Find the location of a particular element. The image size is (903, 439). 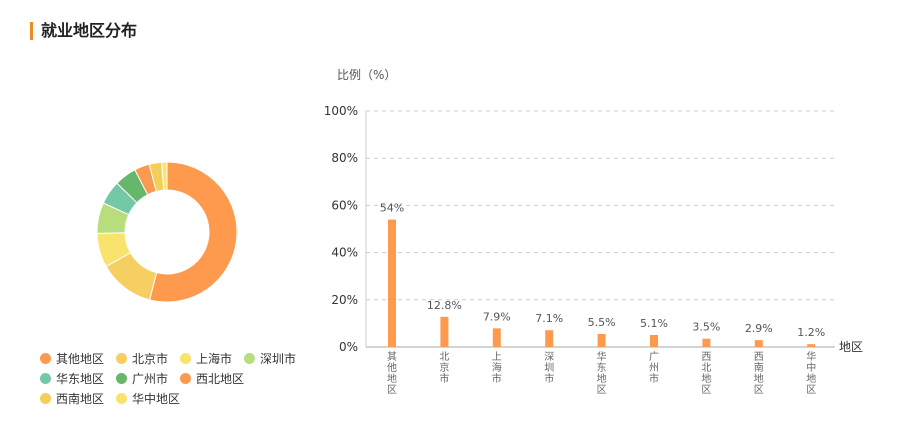

bar-data-label: 54% is located at coordinates (392, 208).